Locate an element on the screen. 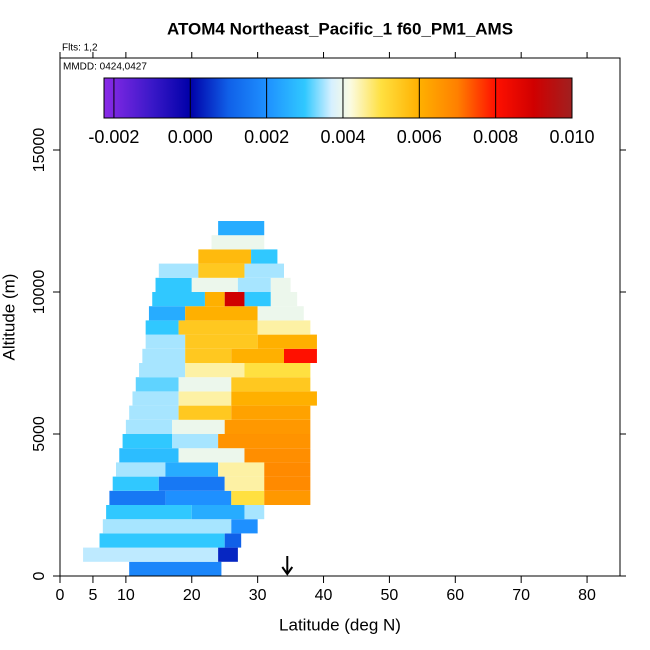  x-tick-label: 40 is located at coordinates (324, 595).